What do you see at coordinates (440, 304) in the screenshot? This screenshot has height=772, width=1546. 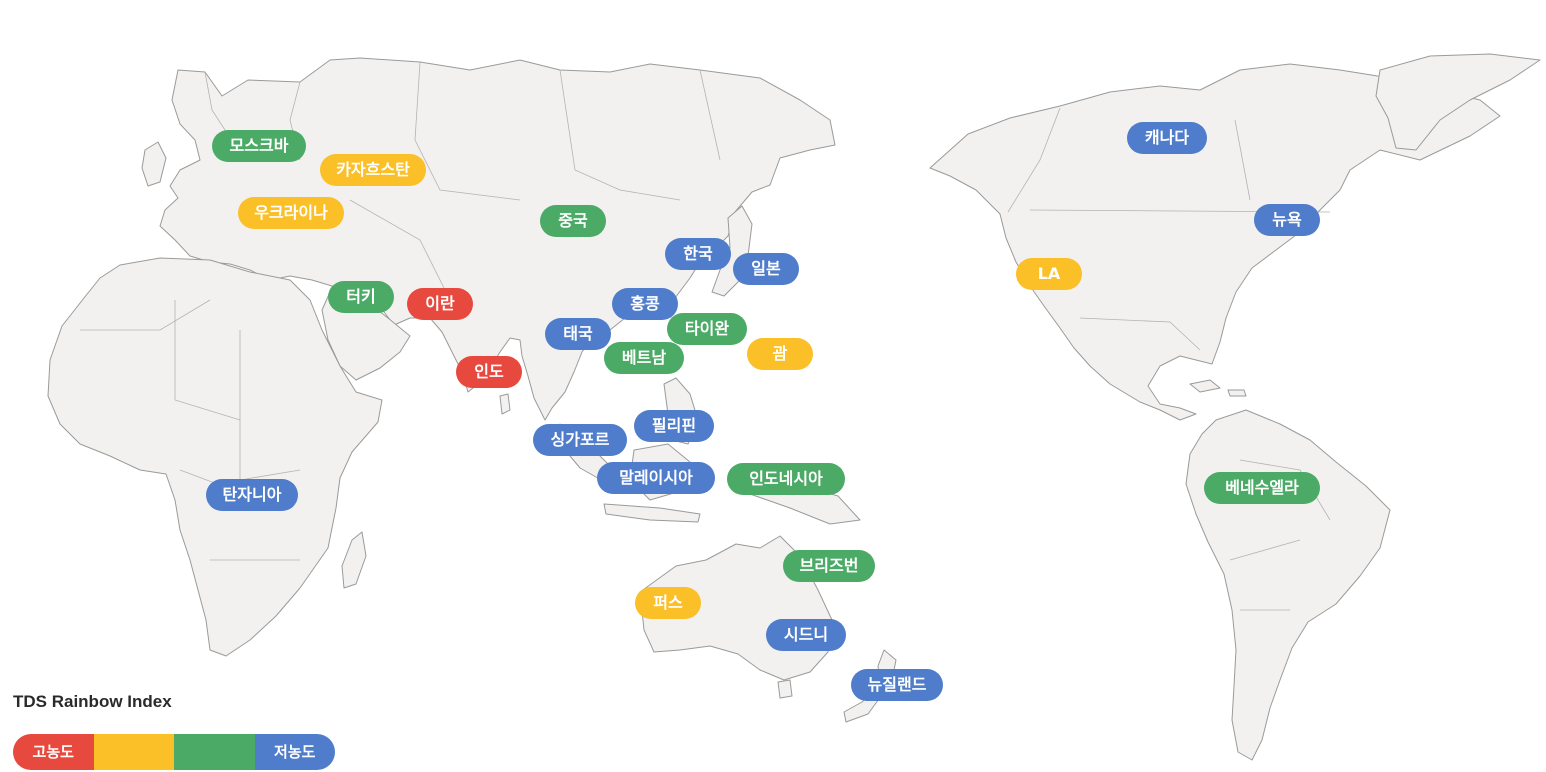 I see `marker-iran: 이란` at bounding box center [440, 304].